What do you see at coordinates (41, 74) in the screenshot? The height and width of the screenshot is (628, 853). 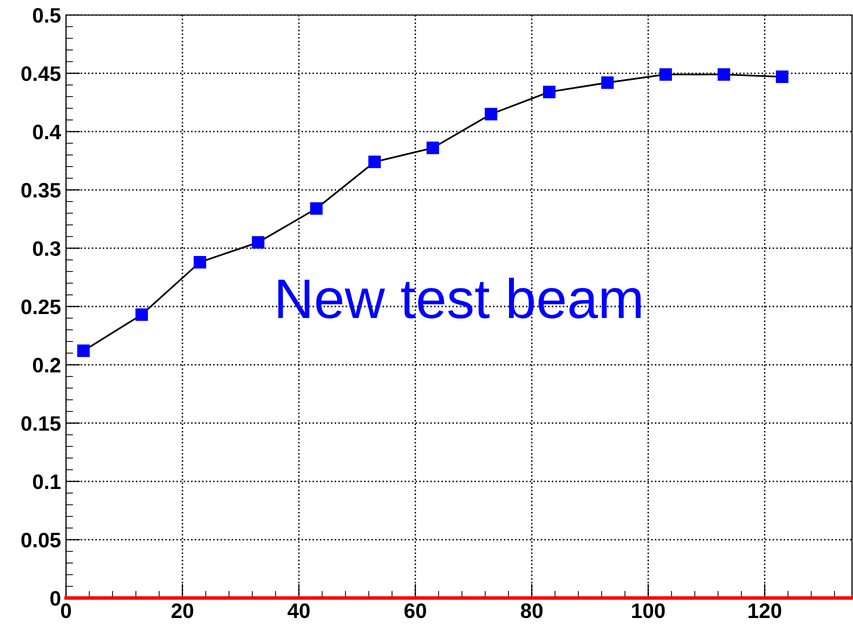 I see `y-tick-label: 0.45` at bounding box center [41, 74].